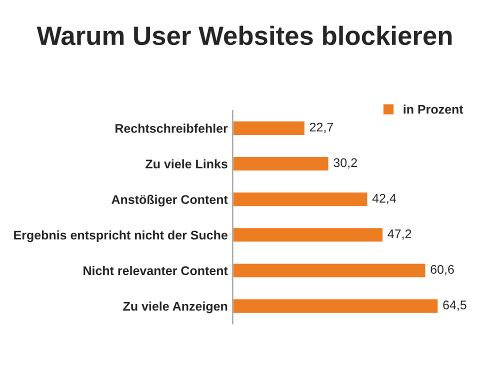 Image resolution: width=490 pixels, height=368 pixels. I want to click on y-tick-label: Zu viele Anzeigen, so click(175, 308).